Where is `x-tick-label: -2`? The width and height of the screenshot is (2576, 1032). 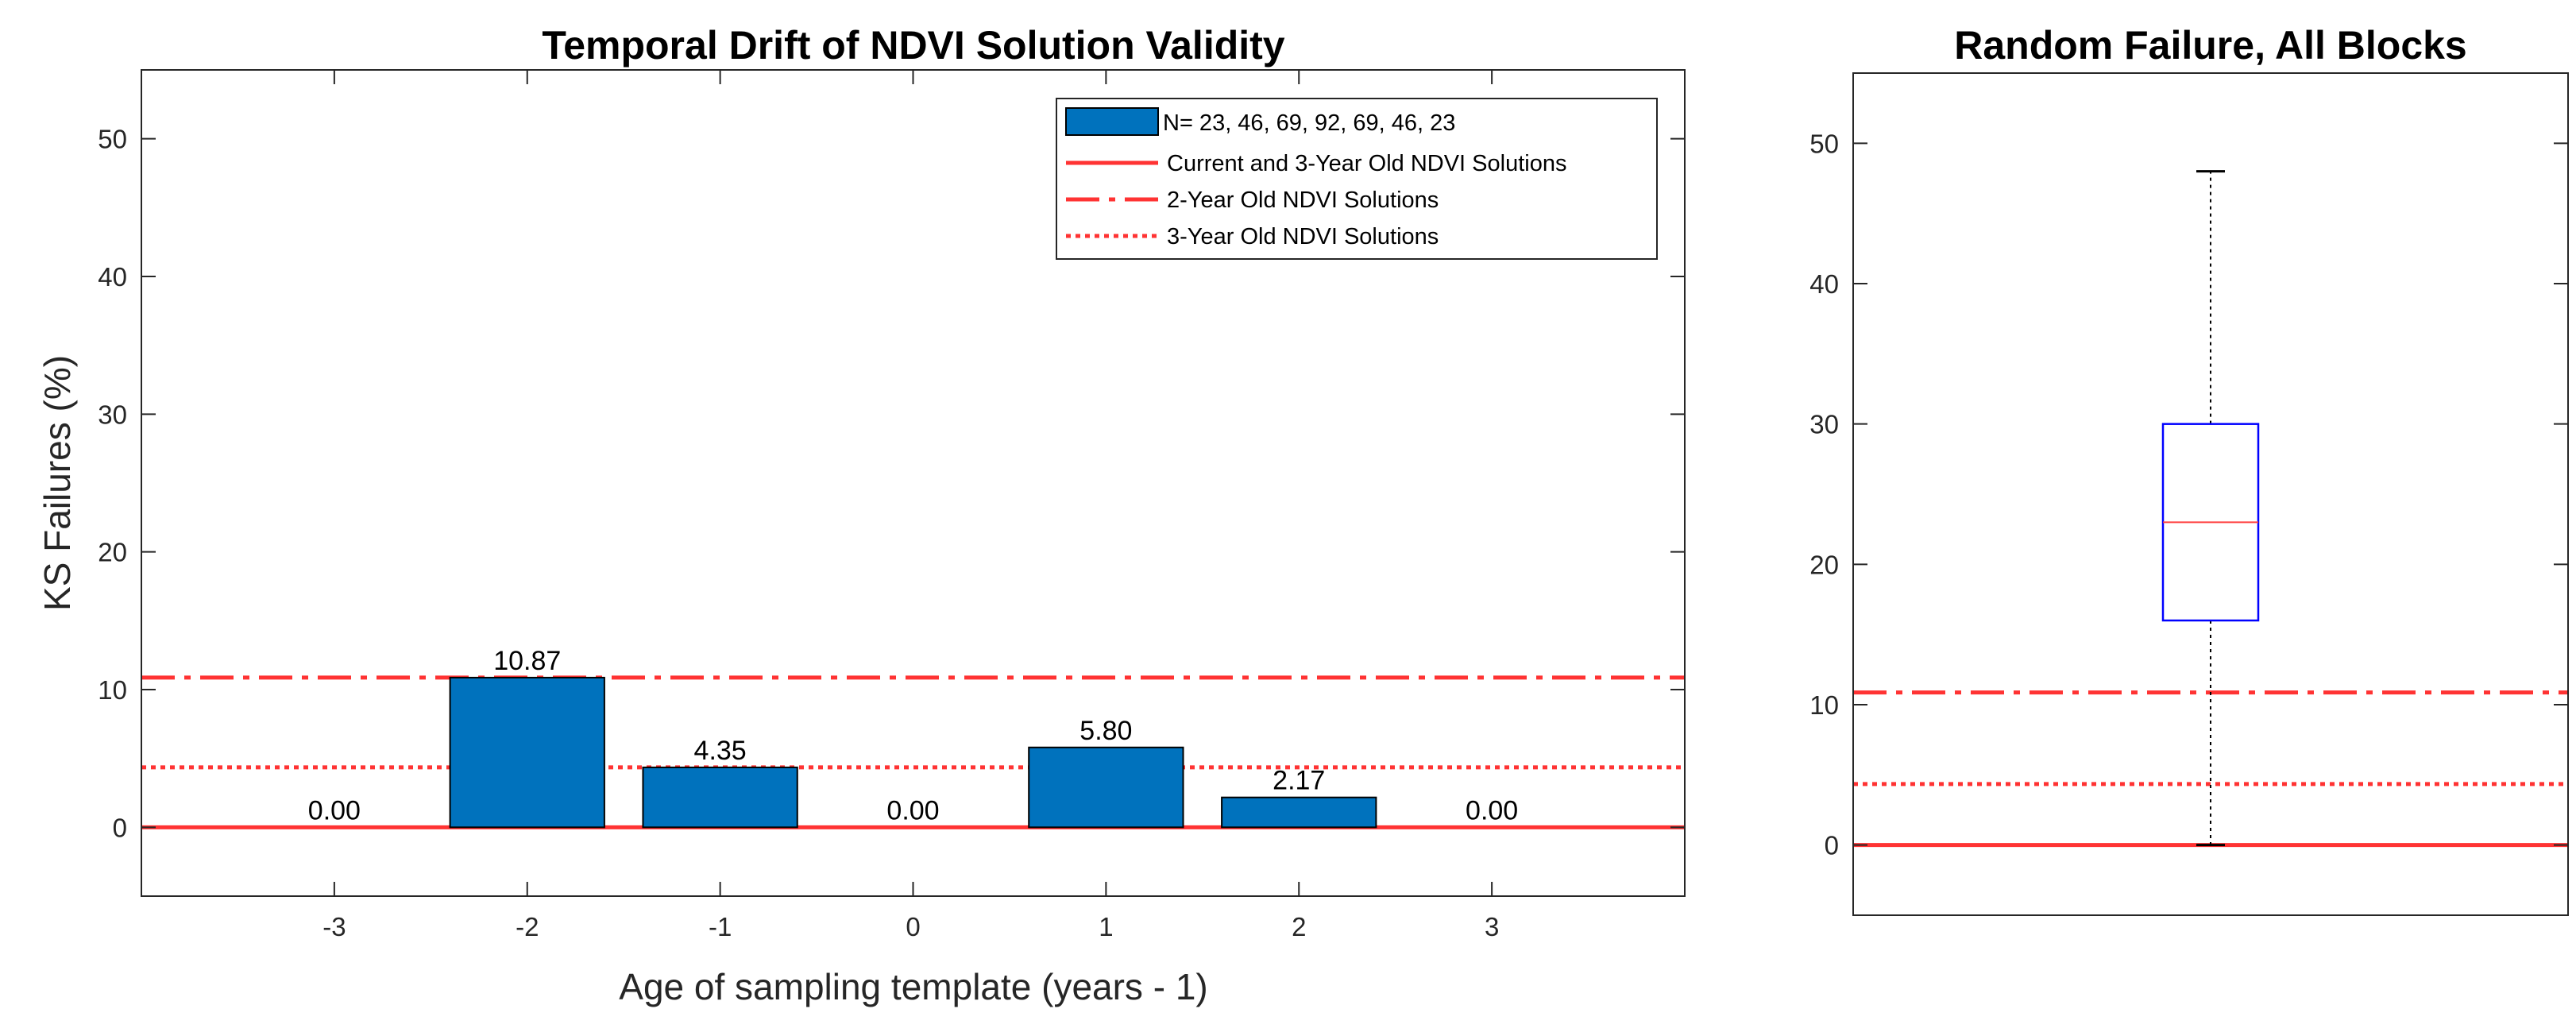 x-tick-label: -2 is located at coordinates (527, 926).